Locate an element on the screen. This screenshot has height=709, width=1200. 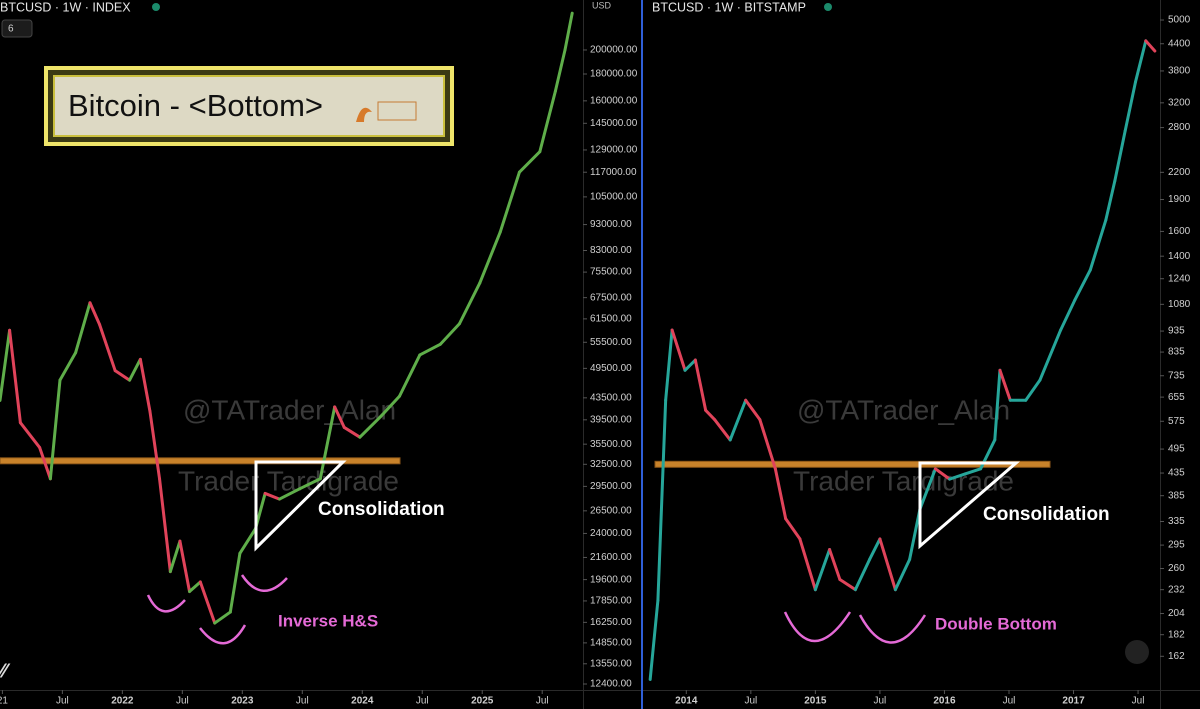
y-tick-label: 200000.00 is located at coordinates (614, 50).